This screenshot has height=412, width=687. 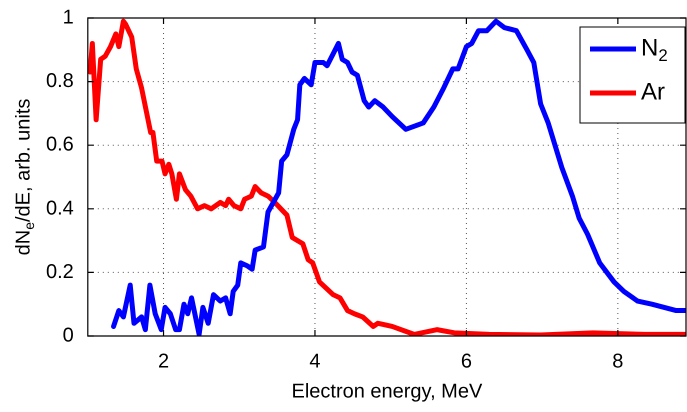 What do you see at coordinates (68, 335) in the screenshot?
I see `y-tick-label: 0` at bounding box center [68, 335].